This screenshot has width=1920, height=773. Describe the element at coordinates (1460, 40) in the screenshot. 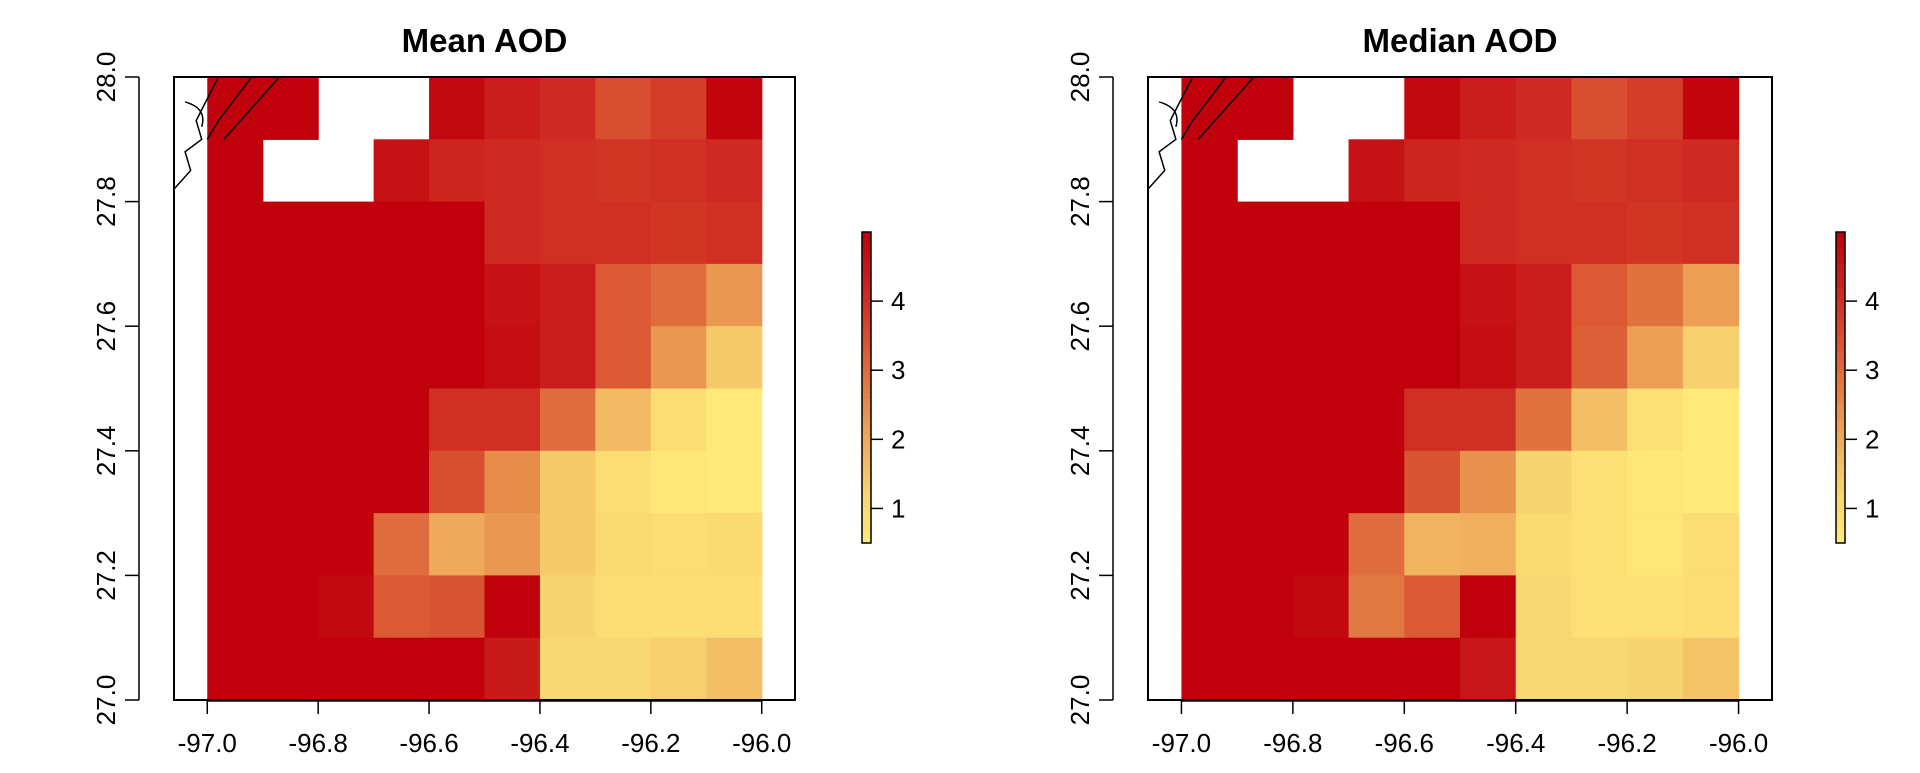

I see `chart-title: Median AOD` at that location.